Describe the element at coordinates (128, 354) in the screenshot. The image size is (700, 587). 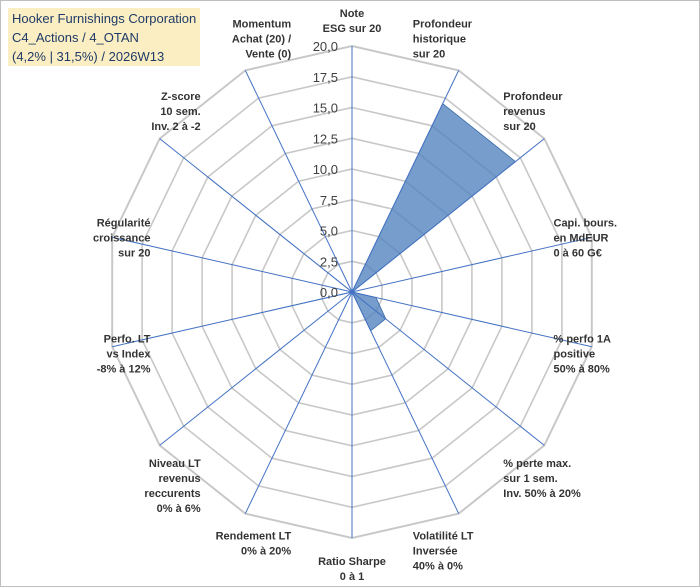
I see `axis-label-line: vs Index` at that location.